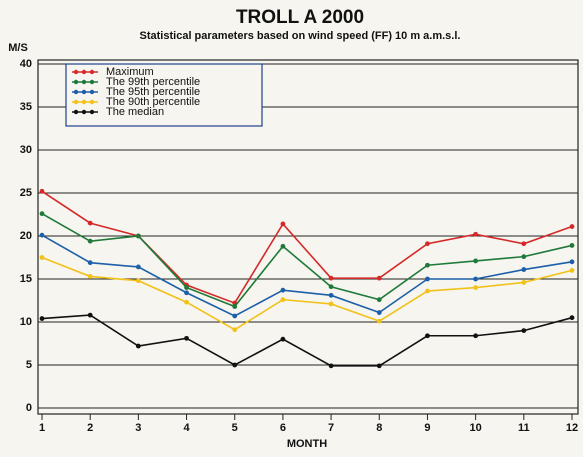  I want to click on y-tick-label: 30, so click(26, 150).